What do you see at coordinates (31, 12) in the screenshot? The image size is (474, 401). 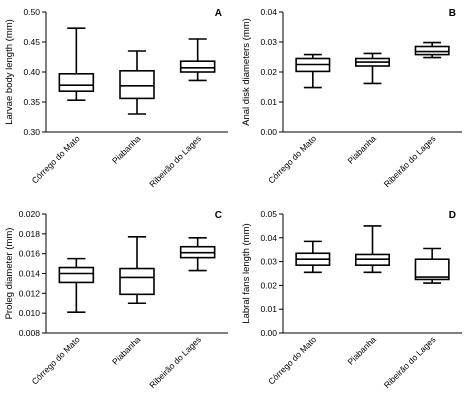 I see `y-tick-label: 0.50` at bounding box center [31, 12].